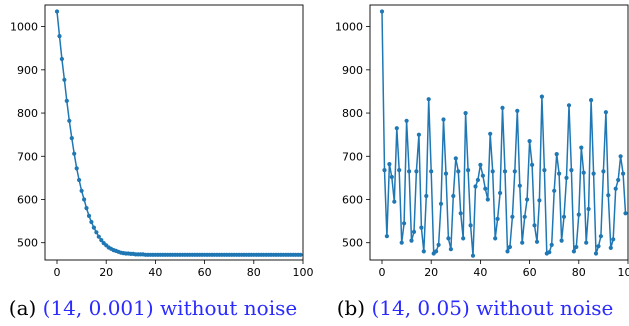  What do you see at coordinates (352, 70) in the screenshot?
I see `y-tick-label: 900` at bounding box center [352, 70].